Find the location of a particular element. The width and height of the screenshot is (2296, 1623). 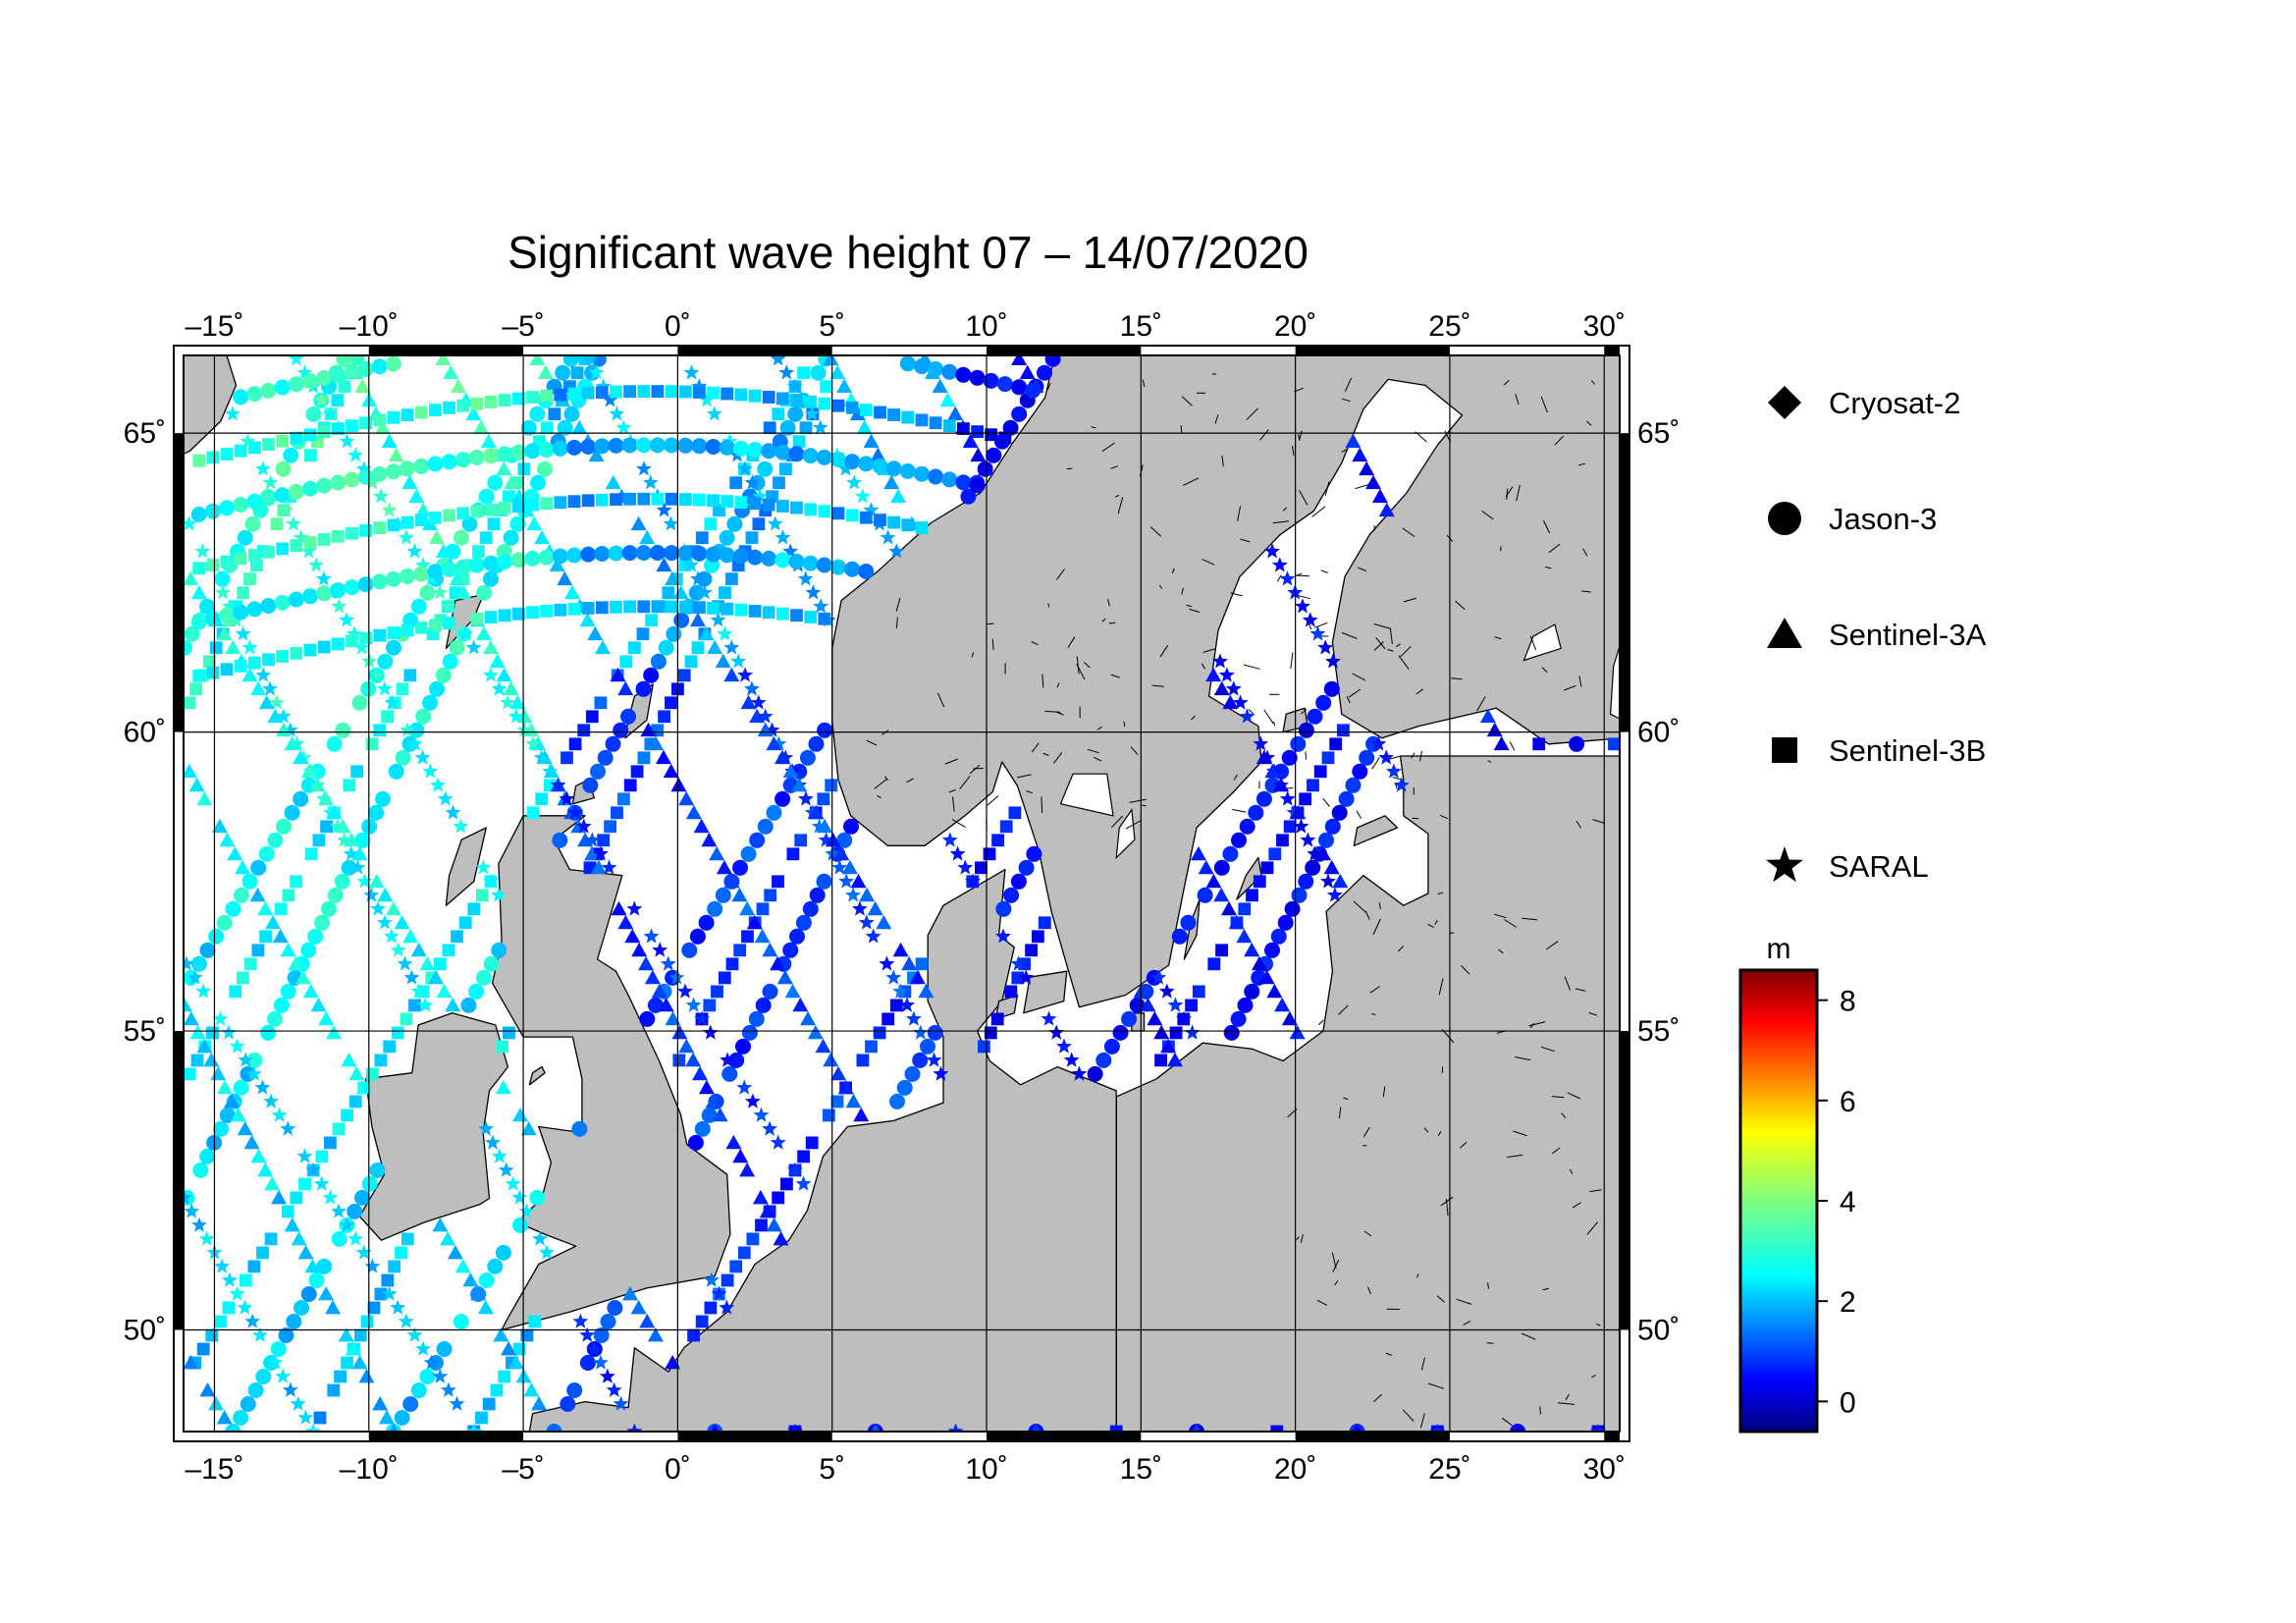

frame-bar-top is located at coordinates (446, 350).